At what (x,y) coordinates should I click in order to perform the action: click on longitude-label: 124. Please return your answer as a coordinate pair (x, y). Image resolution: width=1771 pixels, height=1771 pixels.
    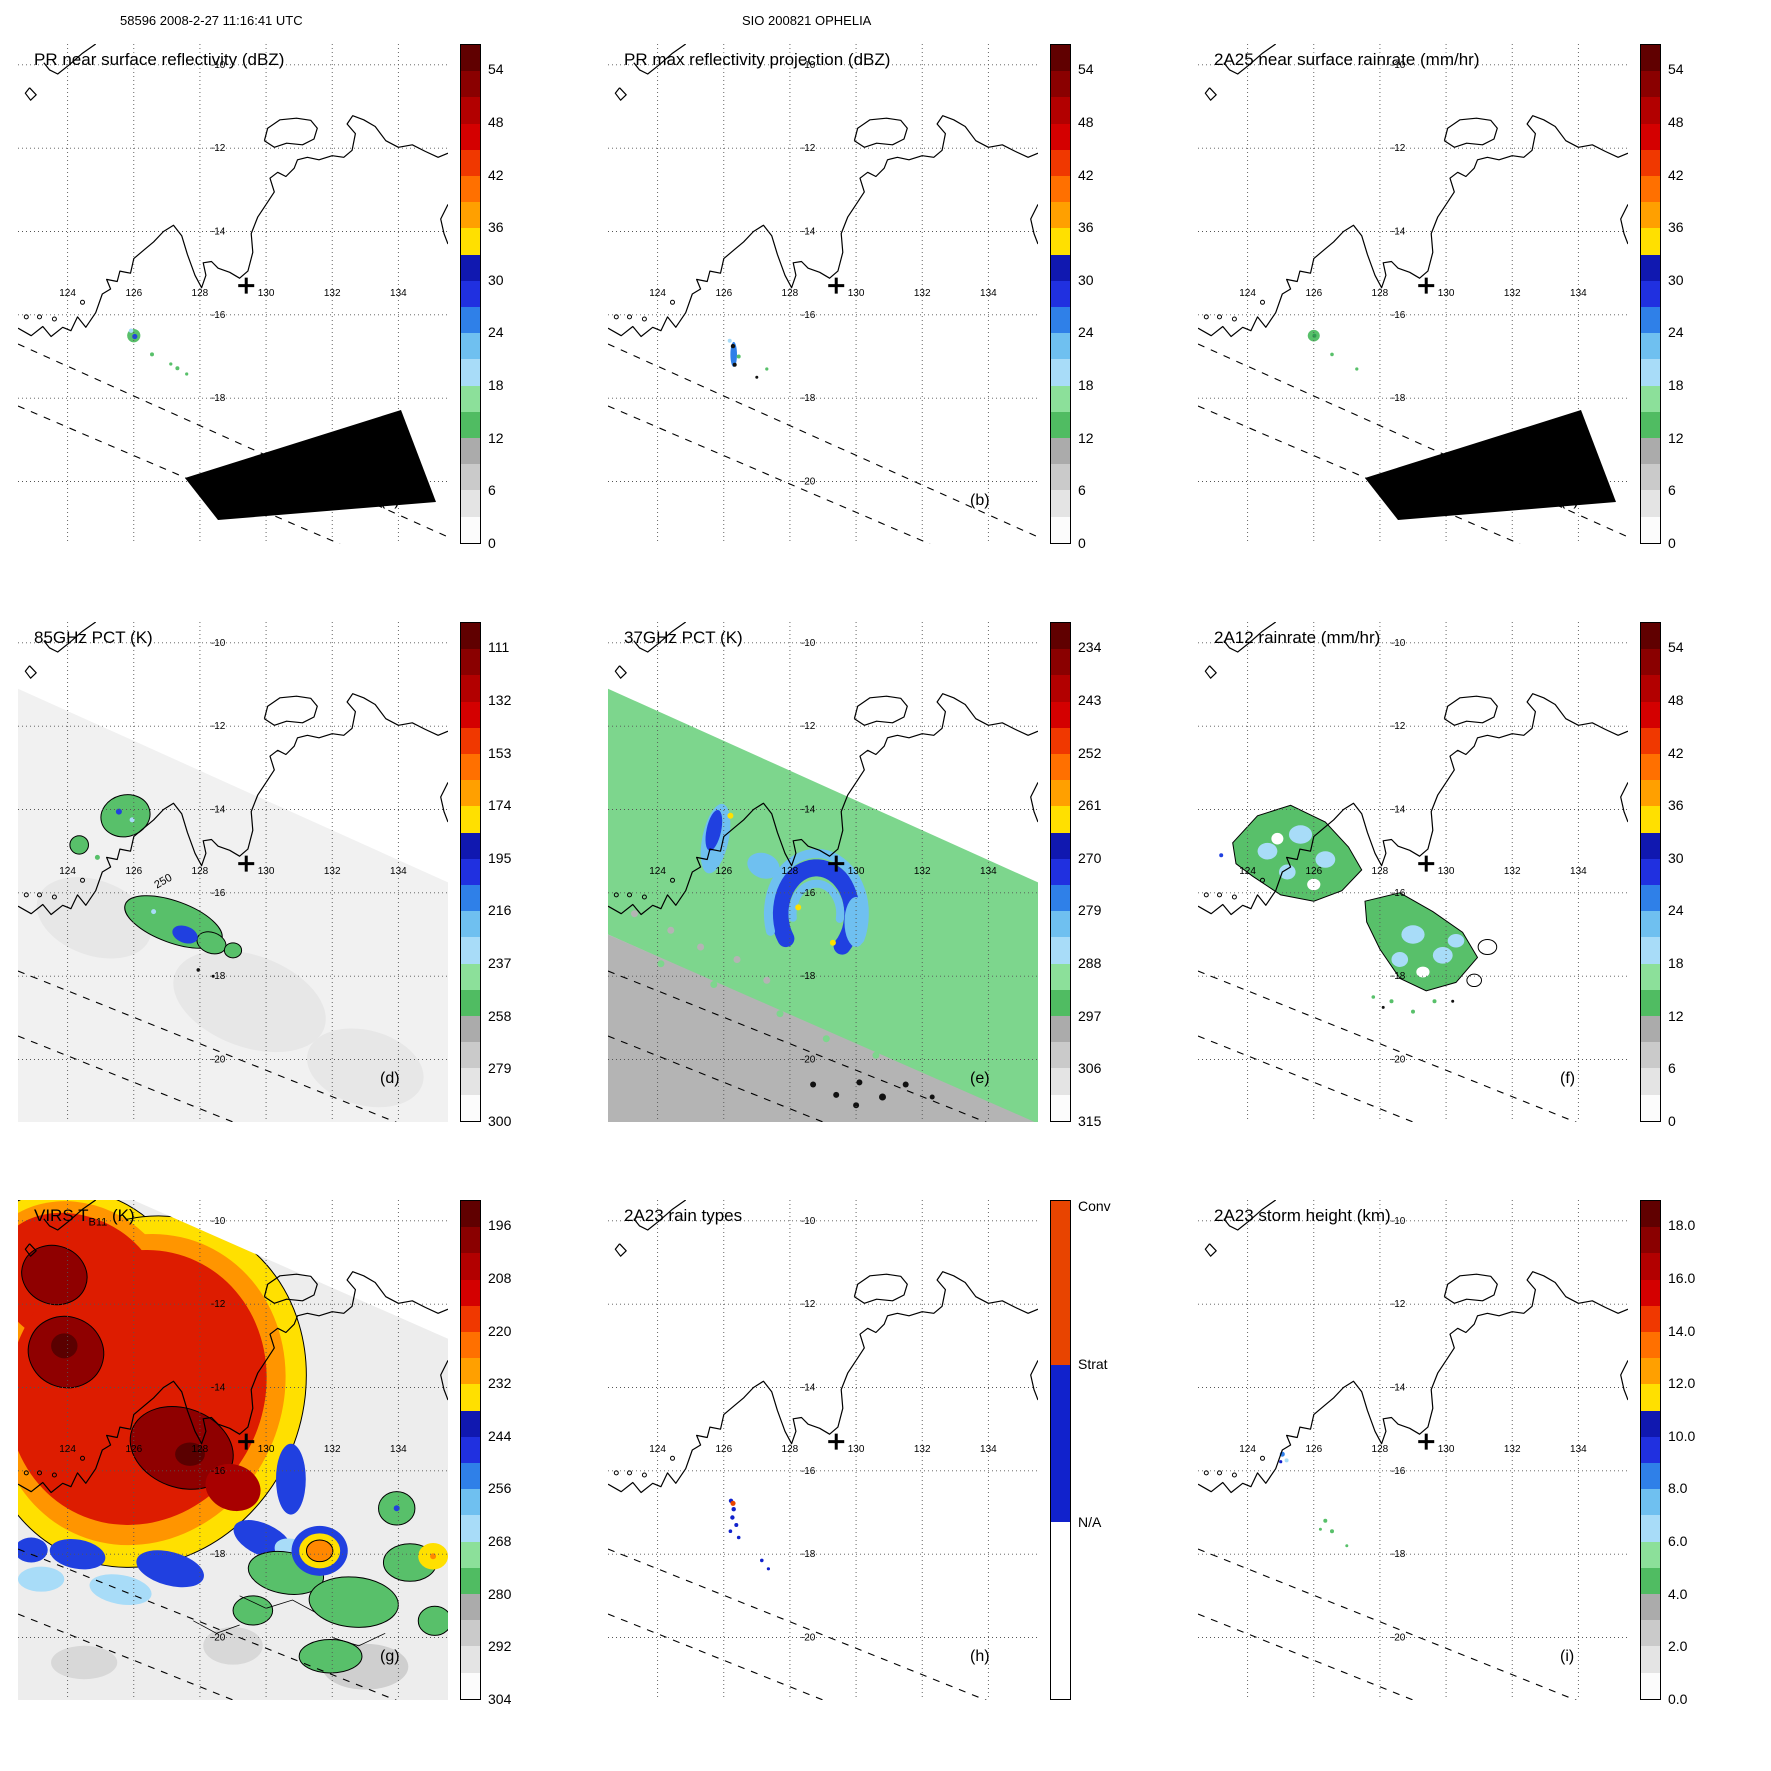
    Looking at the image, I should click on (1247, 293).